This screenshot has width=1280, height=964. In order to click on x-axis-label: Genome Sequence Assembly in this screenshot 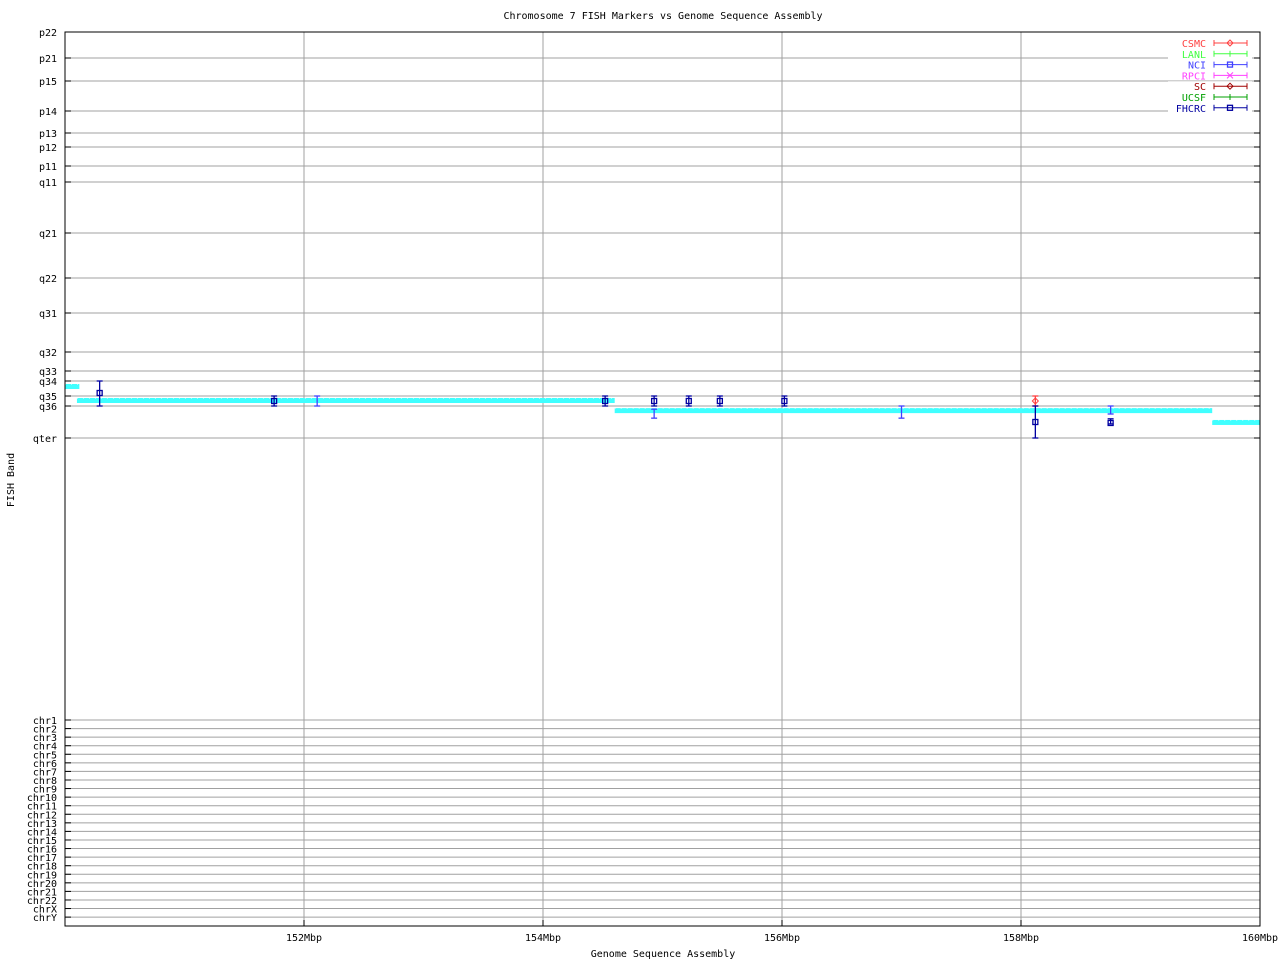, I will do `click(663, 954)`.